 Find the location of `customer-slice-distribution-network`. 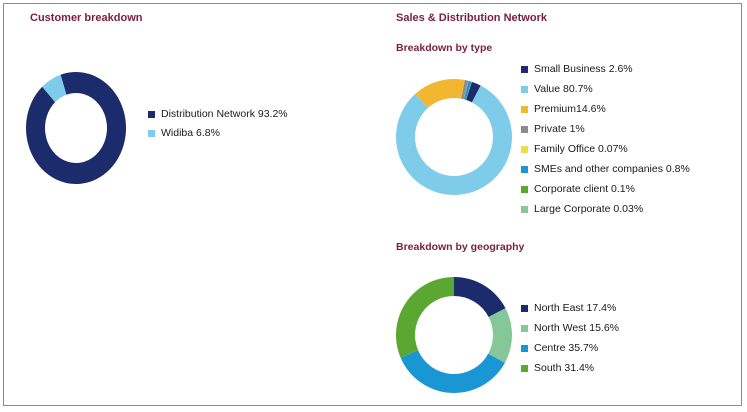

customer-slice-distribution-network is located at coordinates (76, 128).